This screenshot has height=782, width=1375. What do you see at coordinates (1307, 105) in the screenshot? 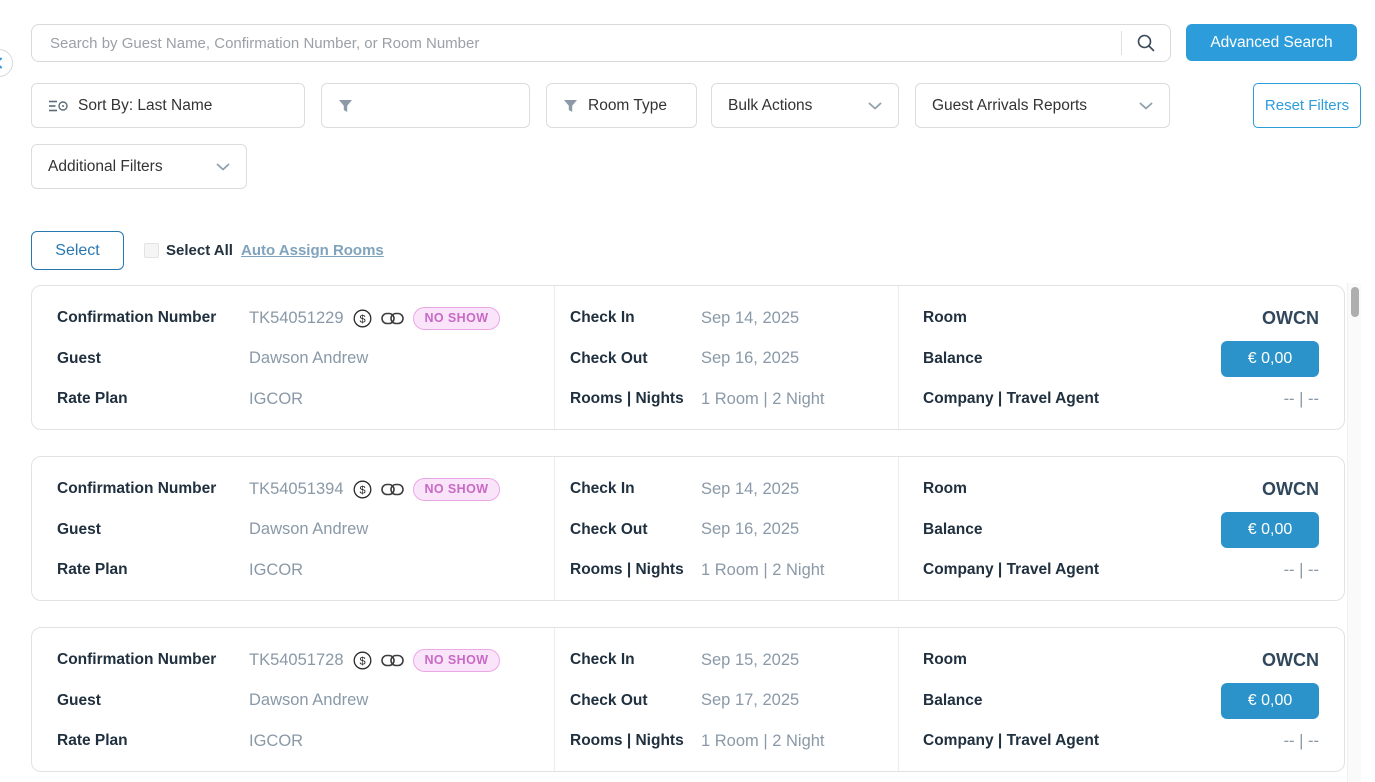
I see `reset-filters-button: Reset Filters` at bounding box center [1307, 105].